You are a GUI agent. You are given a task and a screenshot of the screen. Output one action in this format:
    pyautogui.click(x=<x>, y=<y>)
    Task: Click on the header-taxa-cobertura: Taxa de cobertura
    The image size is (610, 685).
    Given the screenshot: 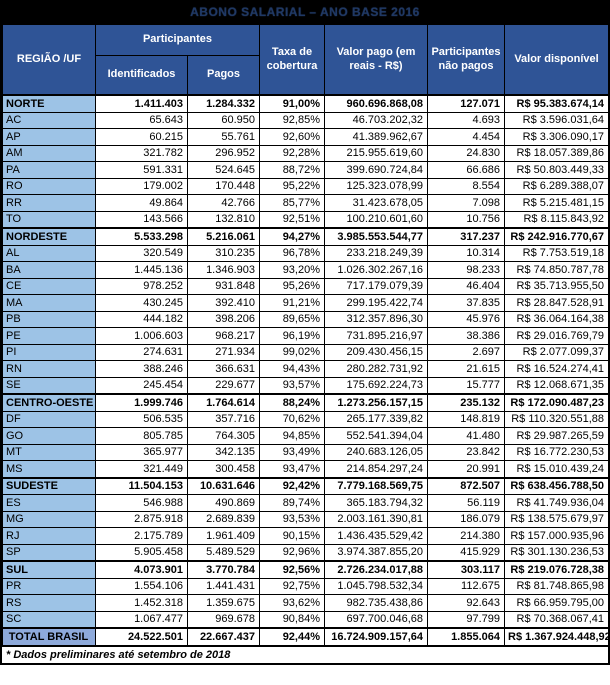 What is the action you would take?
    pyautogui.click(x=292, y=60)
    